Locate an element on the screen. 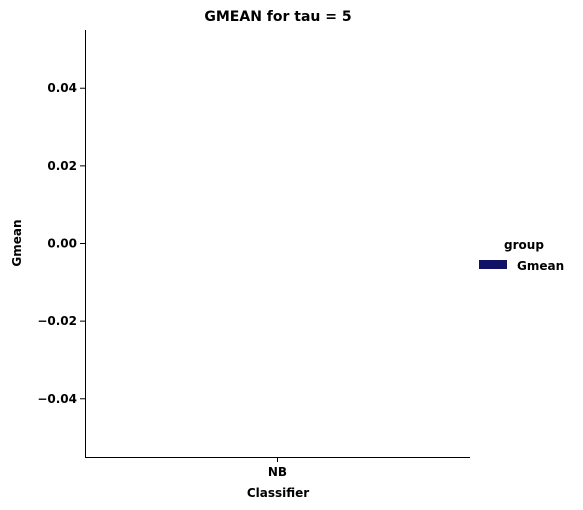 Image resolution: width=583 pixels, height=510 pixels. y-tick-label: 0.04 is located at coordinates (62, 88).